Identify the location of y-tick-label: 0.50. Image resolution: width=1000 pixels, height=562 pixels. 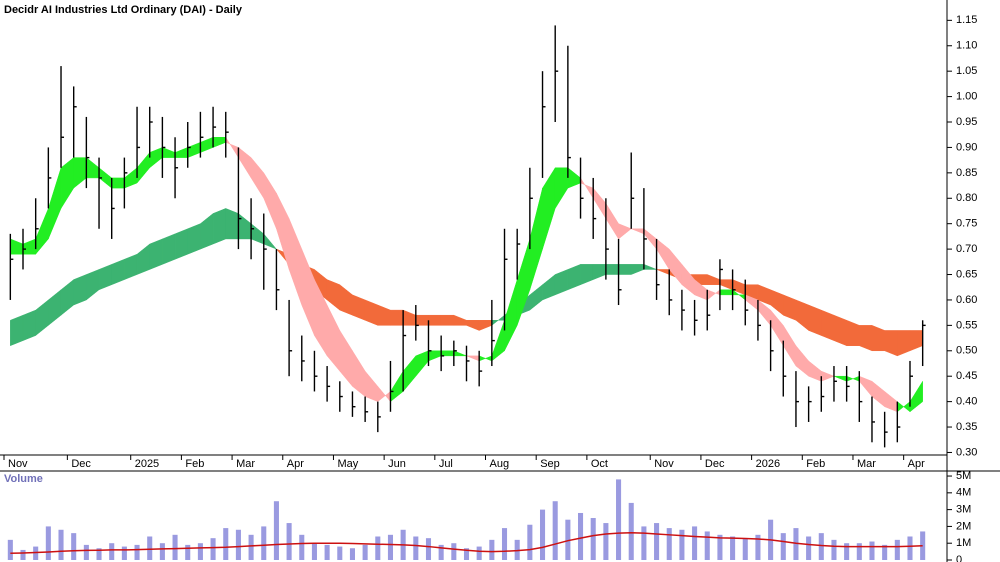
(966, 351).